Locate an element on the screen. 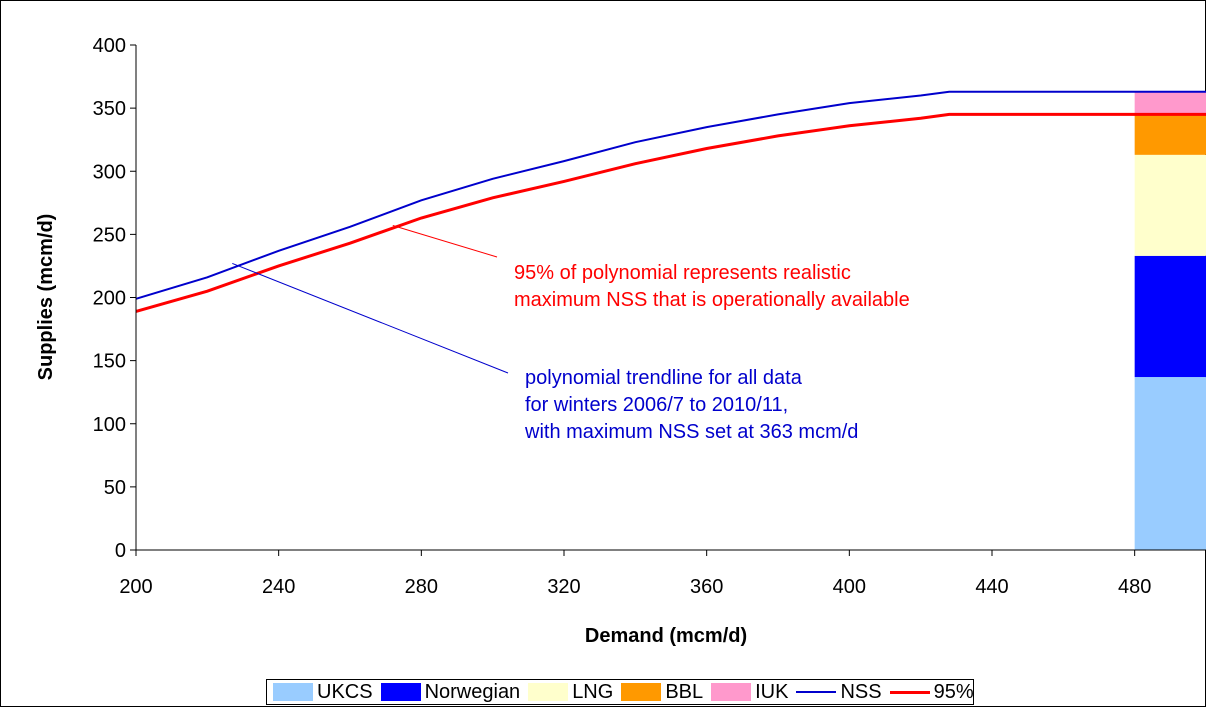  x-tick-label: 240 is located at coordinates (278, 587).